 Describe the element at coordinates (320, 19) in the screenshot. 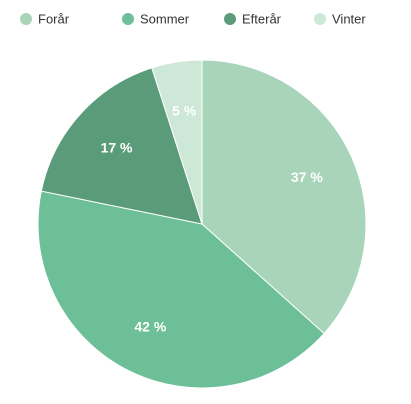

I see `legend-marker-vinter` at that location.